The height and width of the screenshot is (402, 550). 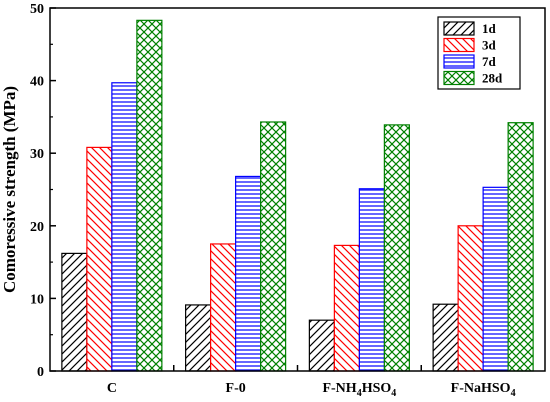 I want to click on x-category-label: F-NaHSO4, so click(x=483, y=390).